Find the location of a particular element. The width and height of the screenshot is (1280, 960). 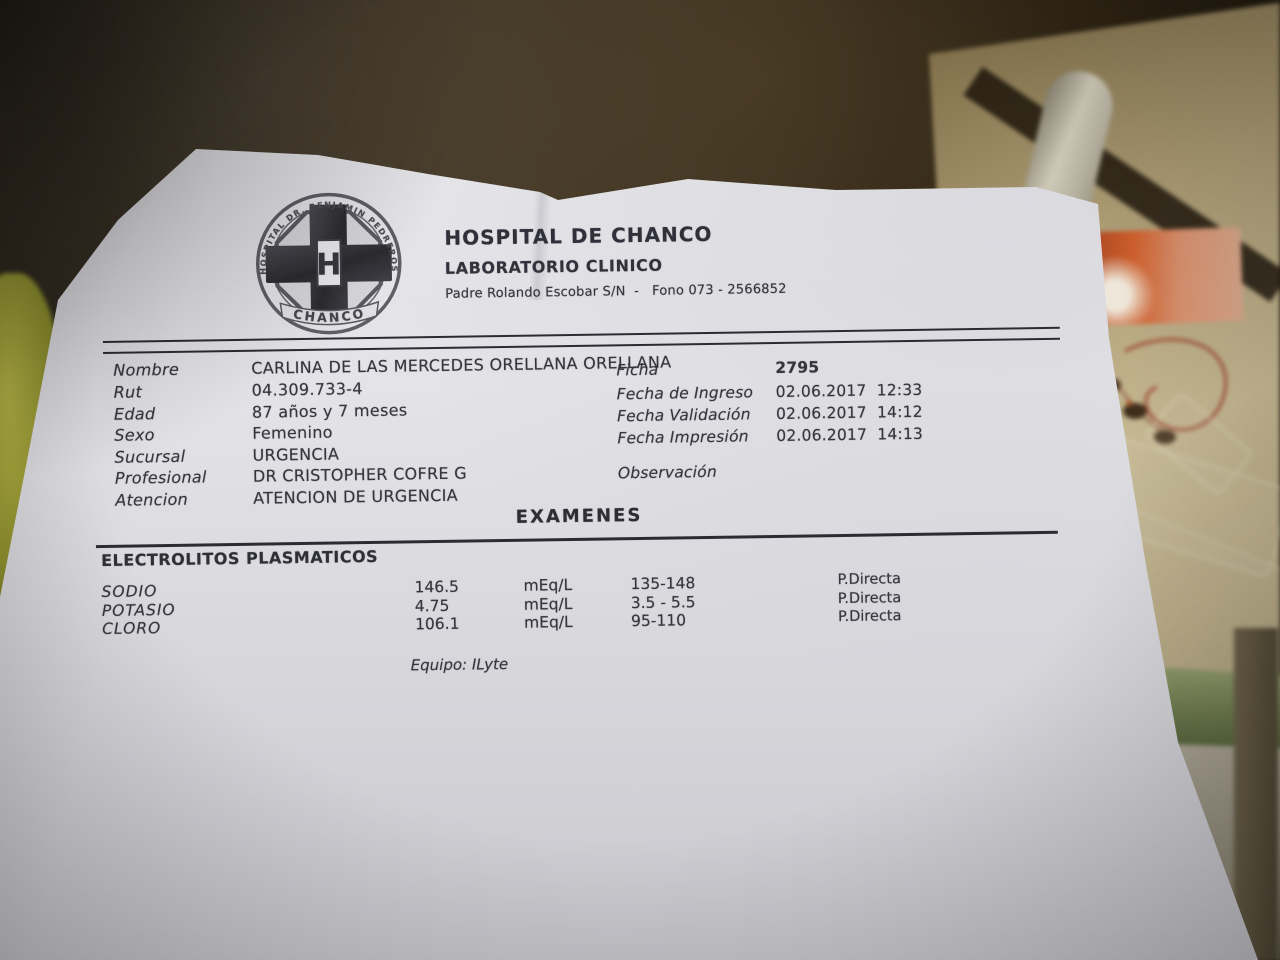

single-rule is located at coordinates (576, 539).